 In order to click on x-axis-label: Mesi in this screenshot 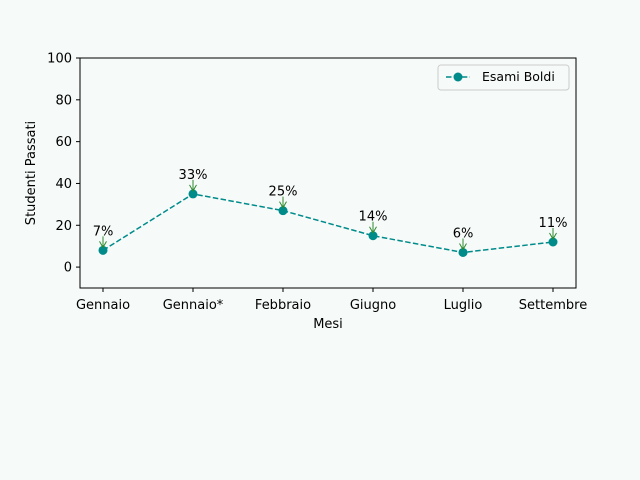, I will do `click(328, 324)`.